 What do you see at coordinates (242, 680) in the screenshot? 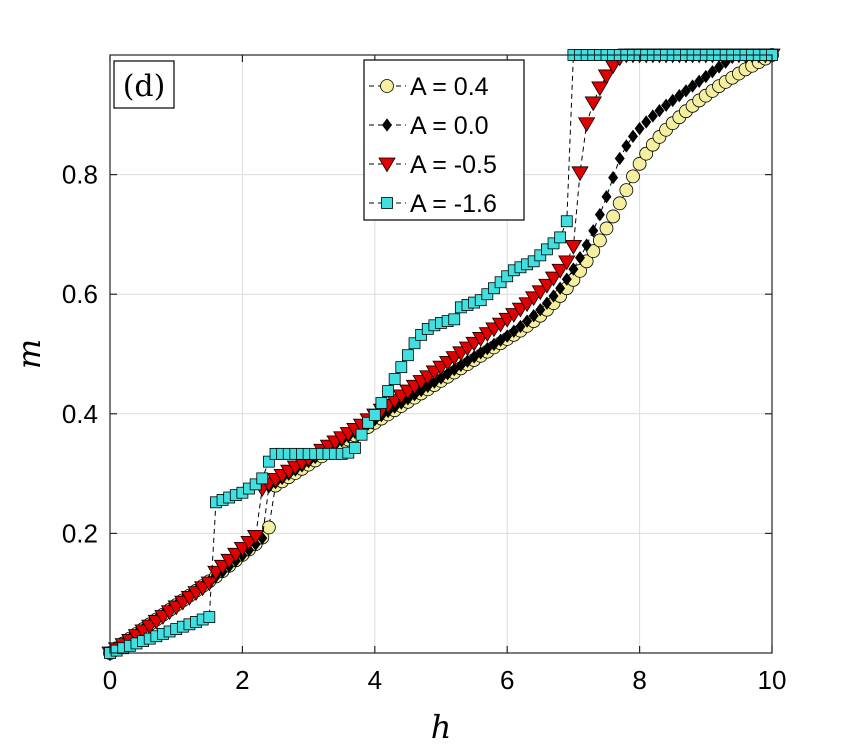
I see `x-tick-label: 2` at bounding box center [242, 680].